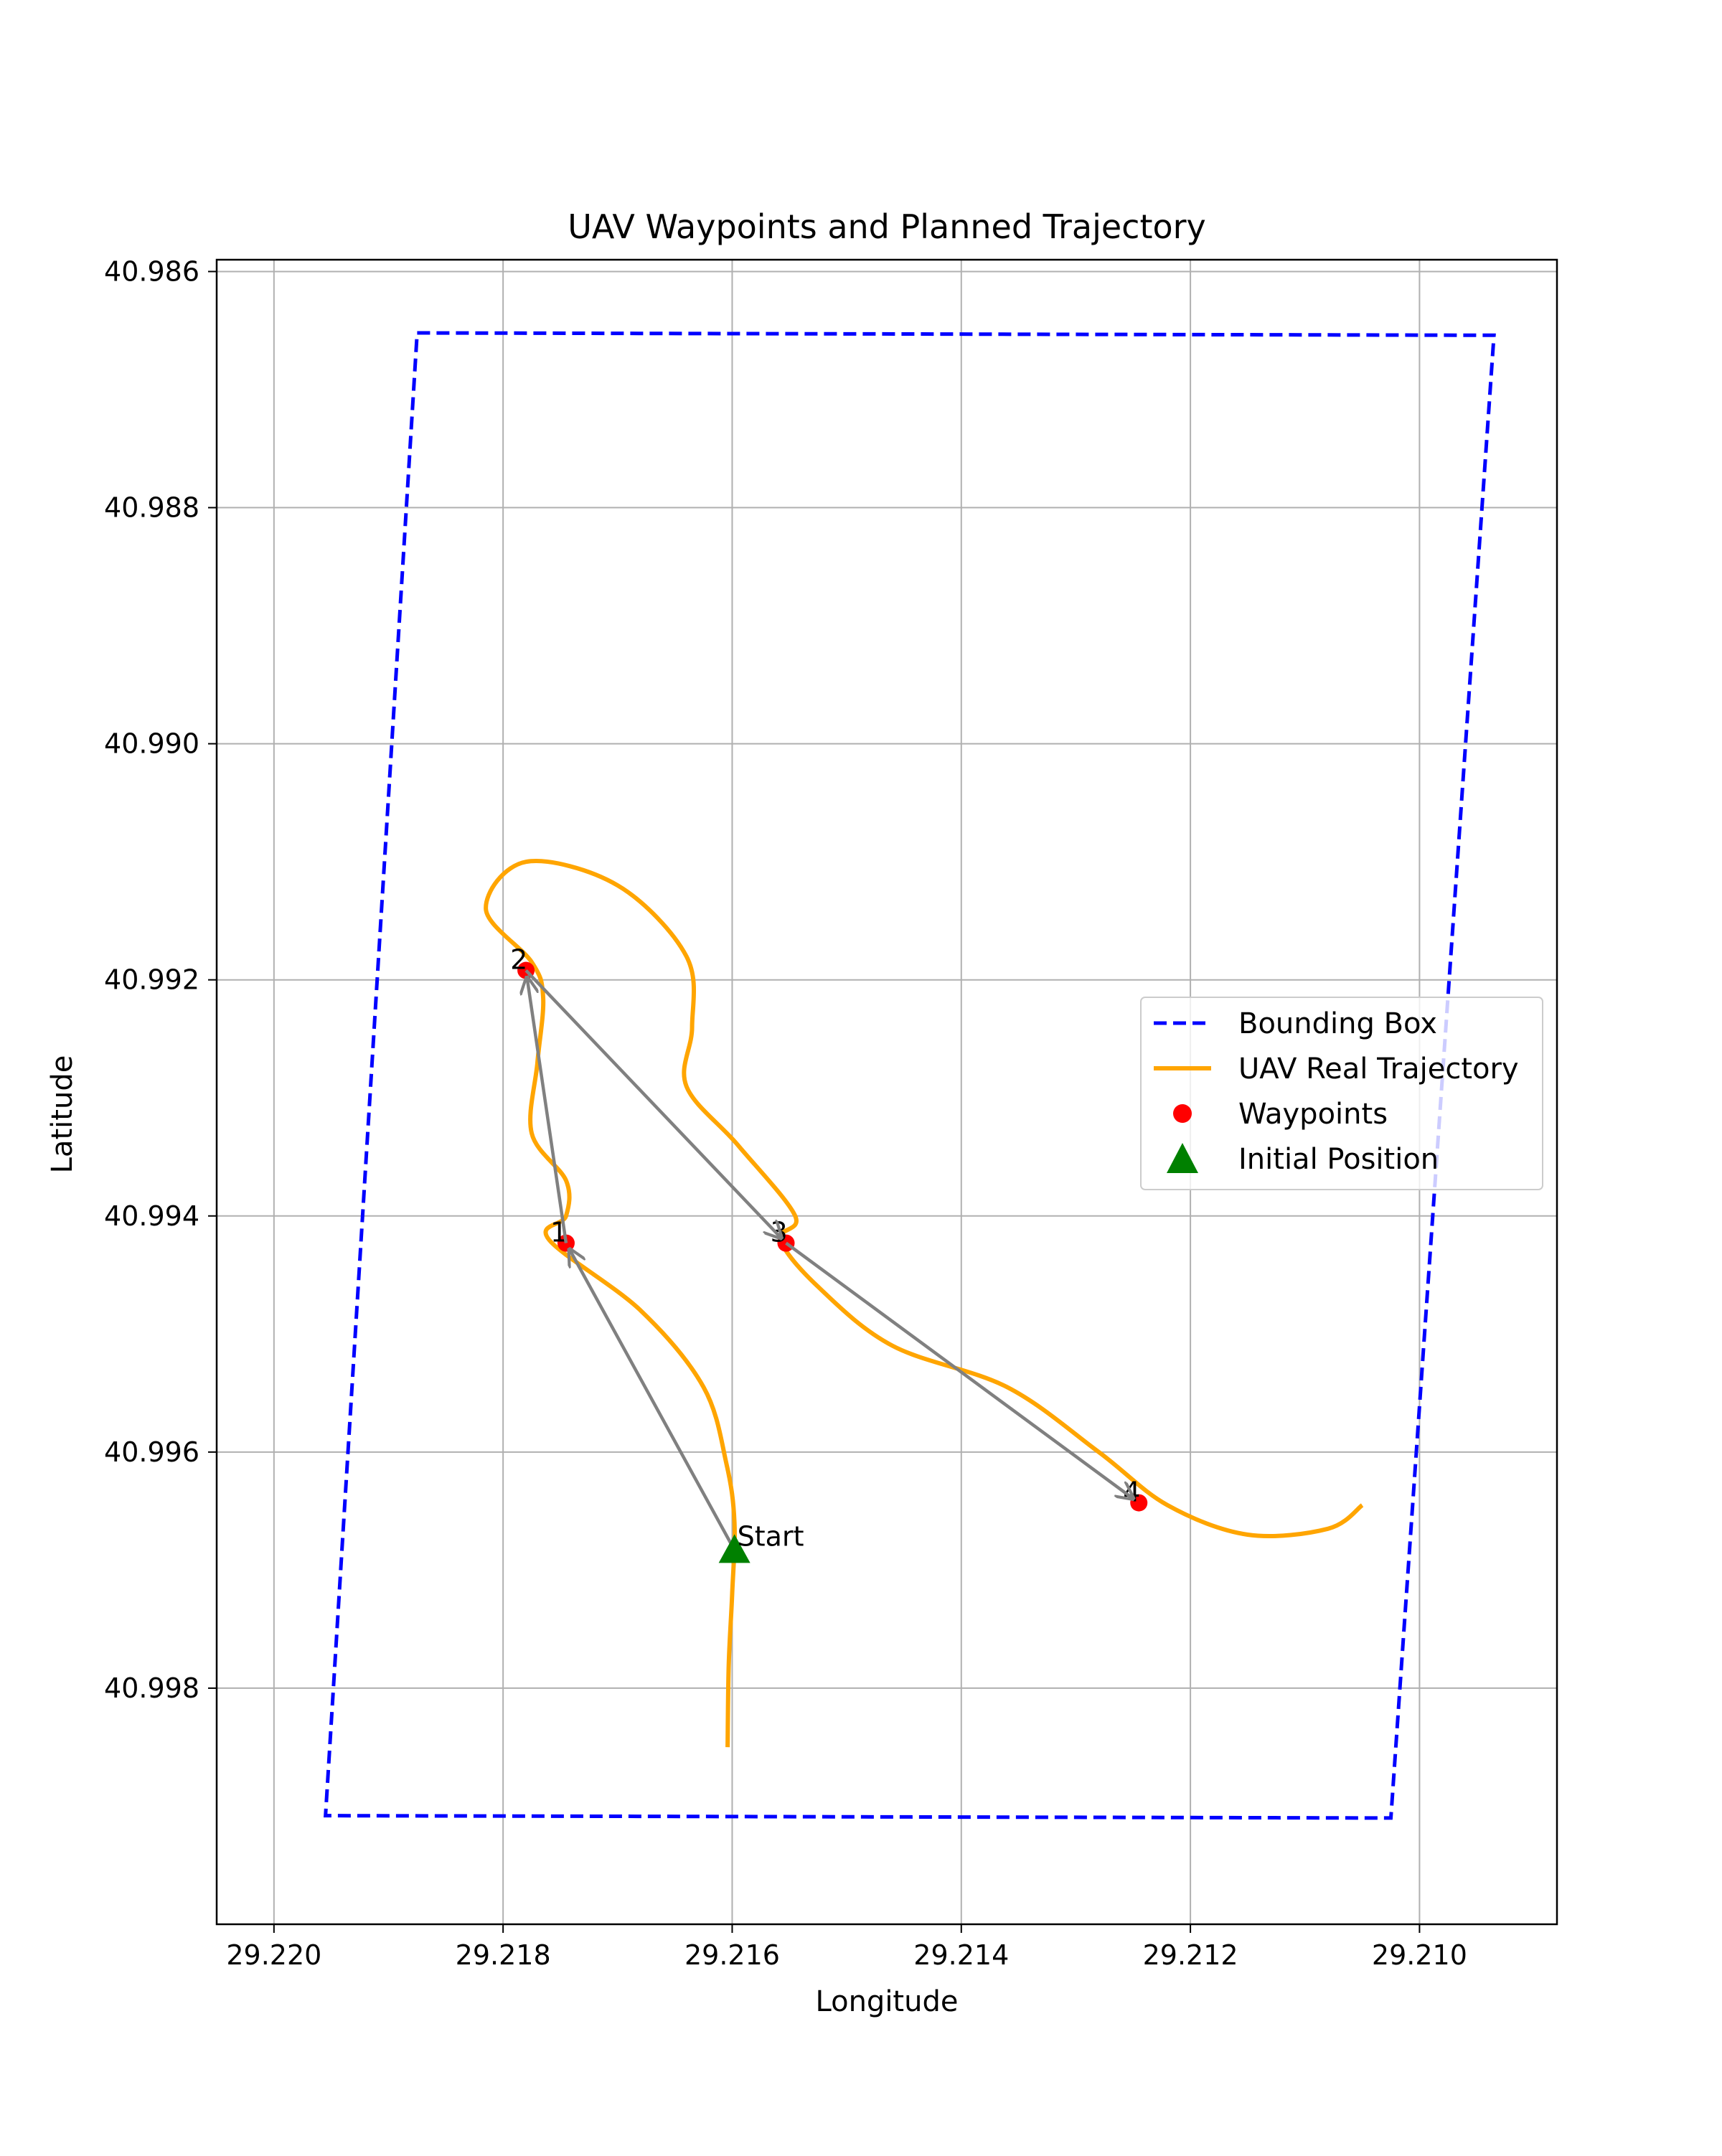  What do you see at coordinates (732, 1955) in the screenshot?
I see `x-tick-label: 29.216` at bounding box center [732, 1955].